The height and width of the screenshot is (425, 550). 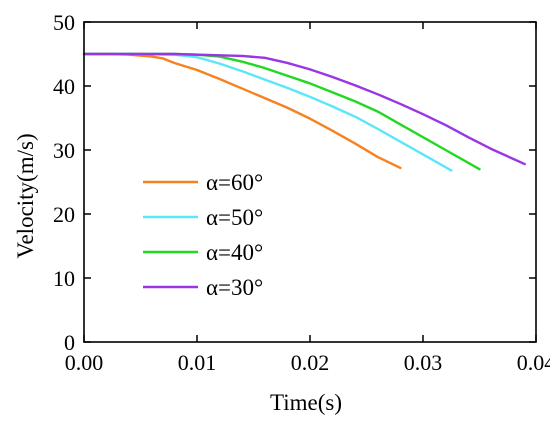 I want to click on x-tick-label: 0.03, so click(x=423, y=362).